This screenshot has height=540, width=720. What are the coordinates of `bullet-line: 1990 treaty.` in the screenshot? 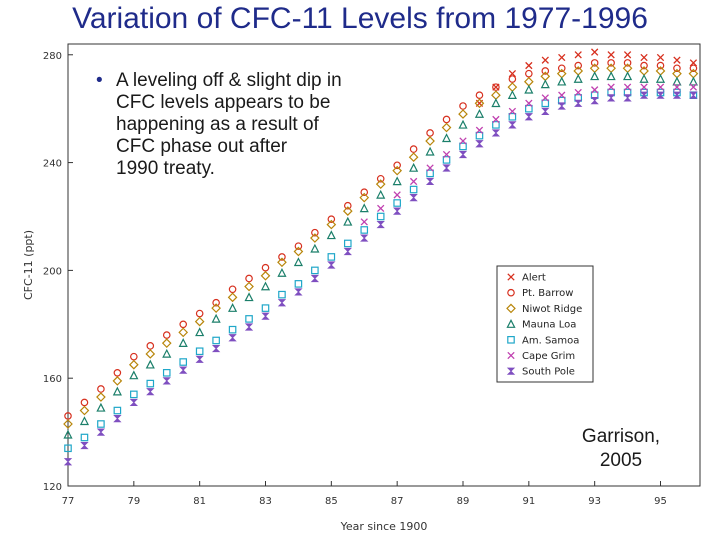 It's located at (165, 168).